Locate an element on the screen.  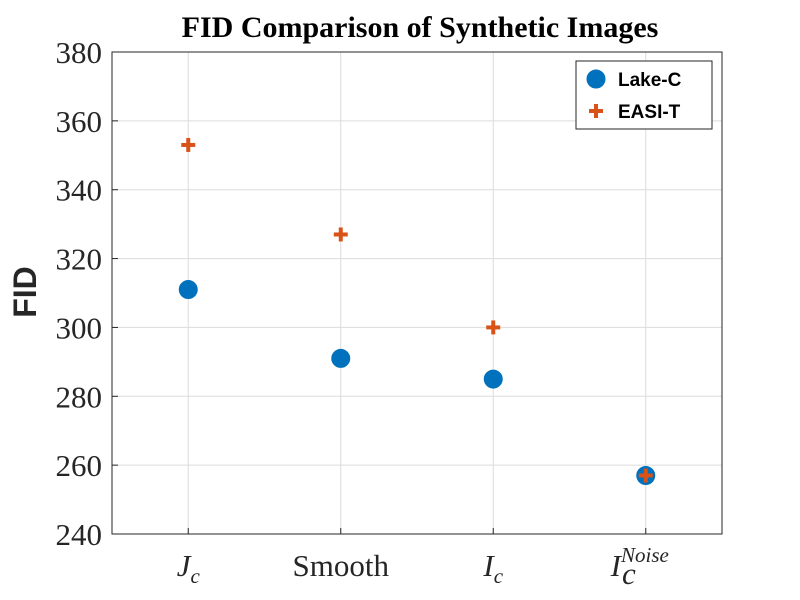
x-tick-label-base: J is located at coordinates (184, 565).